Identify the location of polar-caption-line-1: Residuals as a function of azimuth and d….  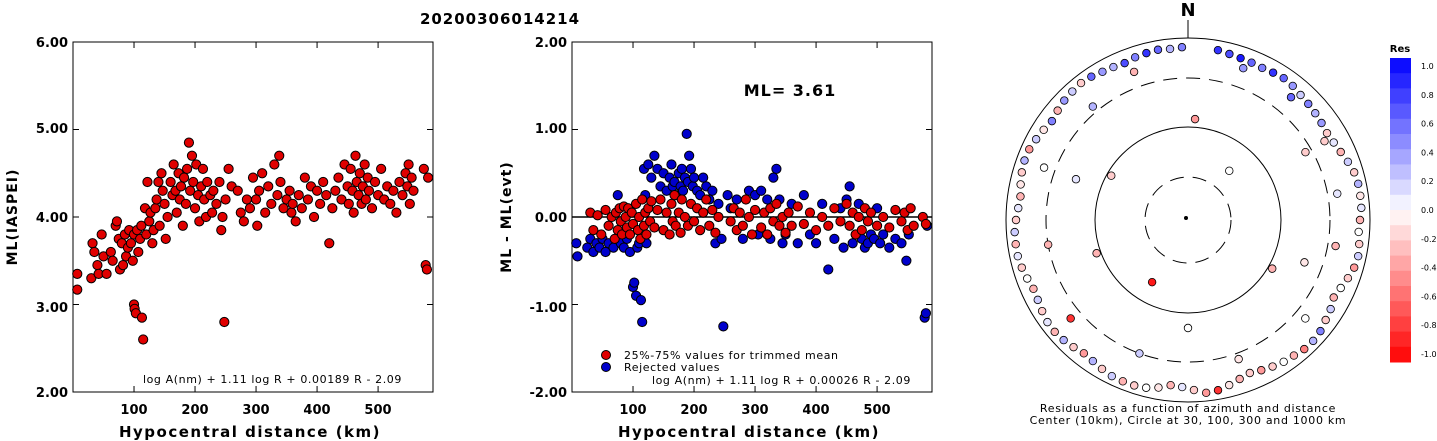
(1188, 408).